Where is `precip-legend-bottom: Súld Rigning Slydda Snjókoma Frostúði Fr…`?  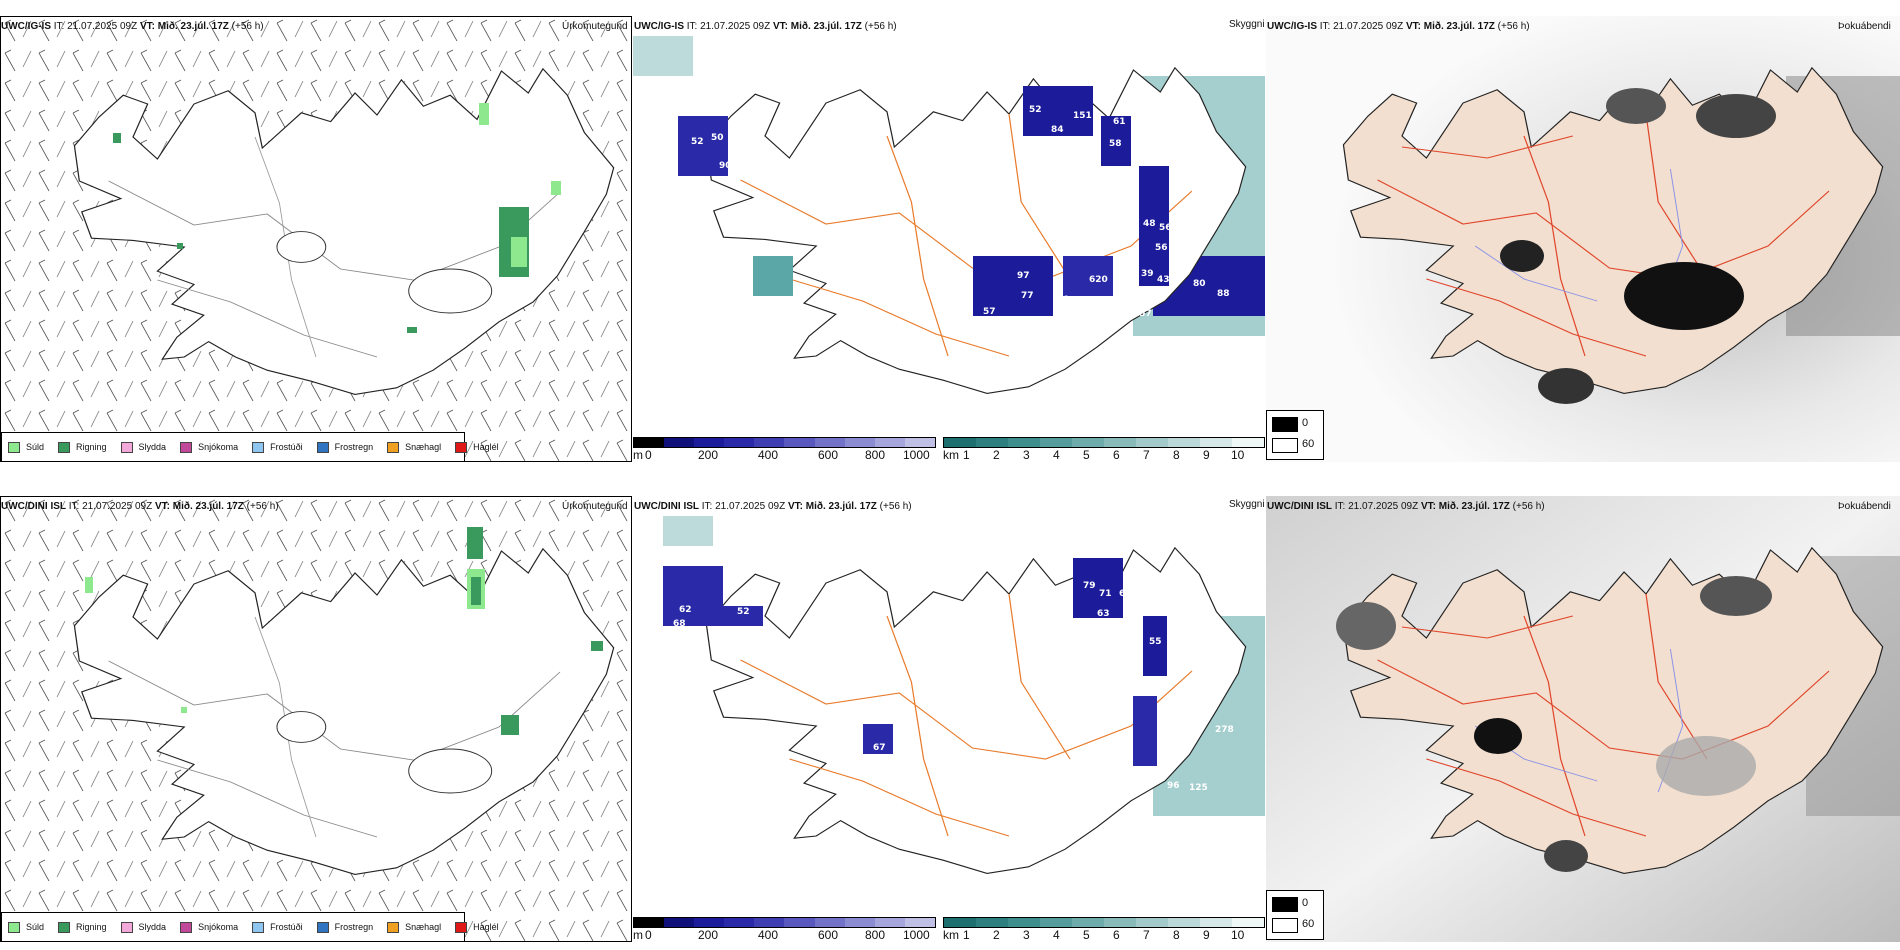 precip-legend-bottom: Súld Rigning Slydda Snjókoma Frostúði Fr… is located at coordinates (250, 927).